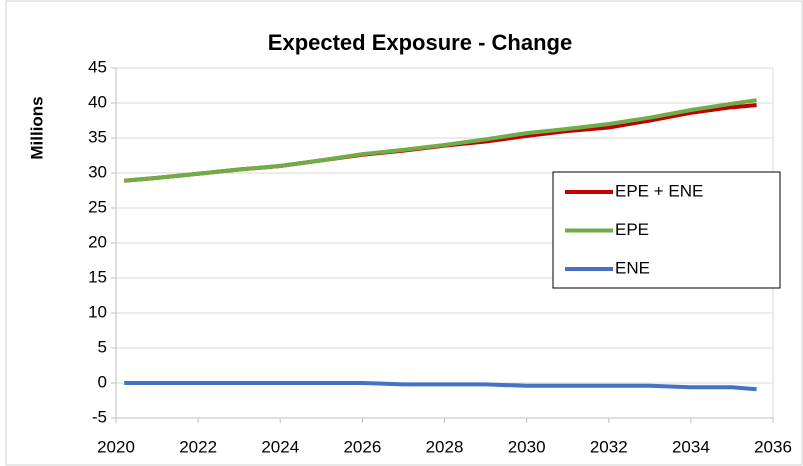  What do you see at coordinates (609, 446) in the screenshot?
I see `x-tick-label: 2032` at bounding box center [609, 446].